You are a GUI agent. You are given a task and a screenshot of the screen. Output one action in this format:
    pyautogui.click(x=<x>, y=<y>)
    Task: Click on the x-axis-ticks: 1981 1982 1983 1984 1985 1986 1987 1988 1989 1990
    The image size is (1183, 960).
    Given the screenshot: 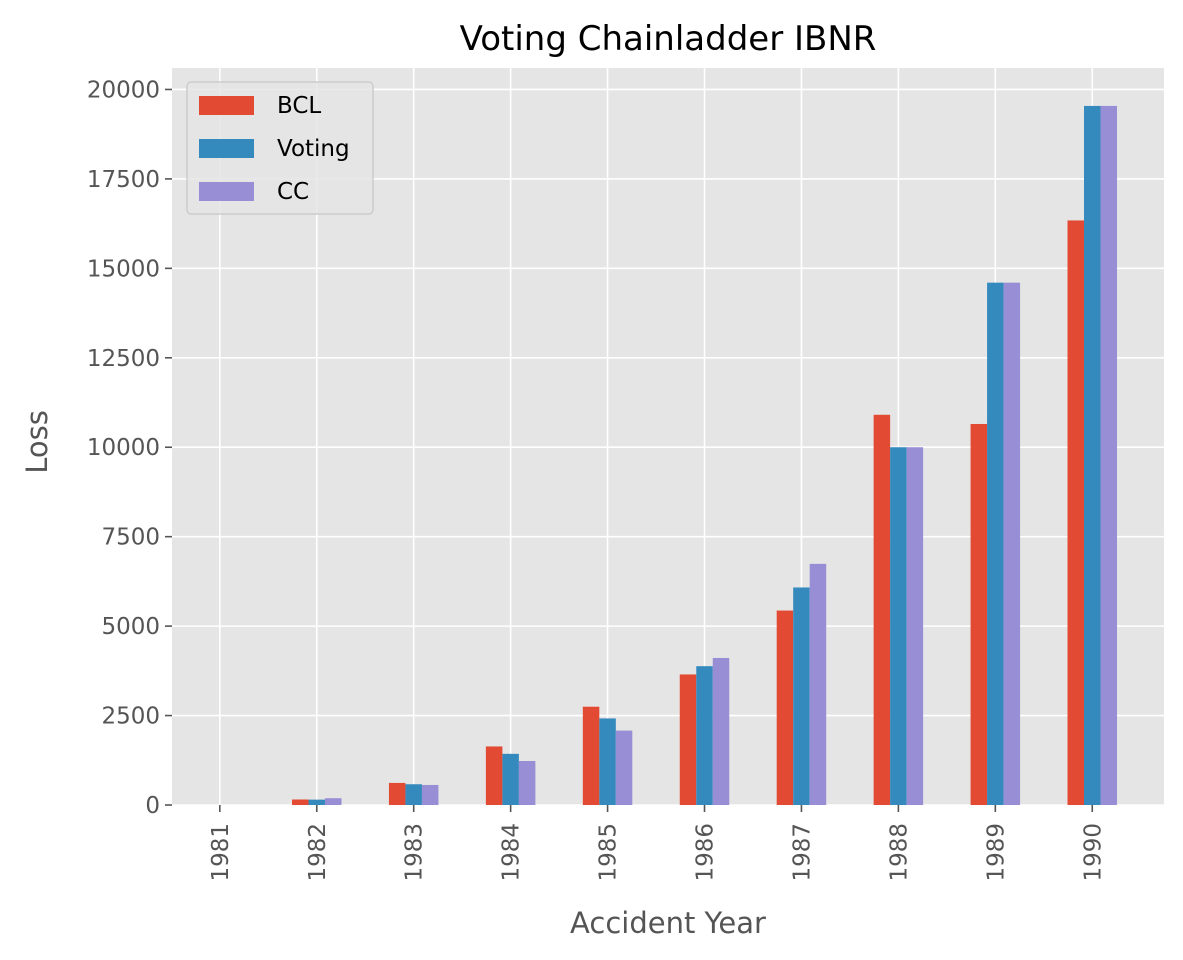 What is the action you would take?
    pyautogui.click(x=657, y=843)
    